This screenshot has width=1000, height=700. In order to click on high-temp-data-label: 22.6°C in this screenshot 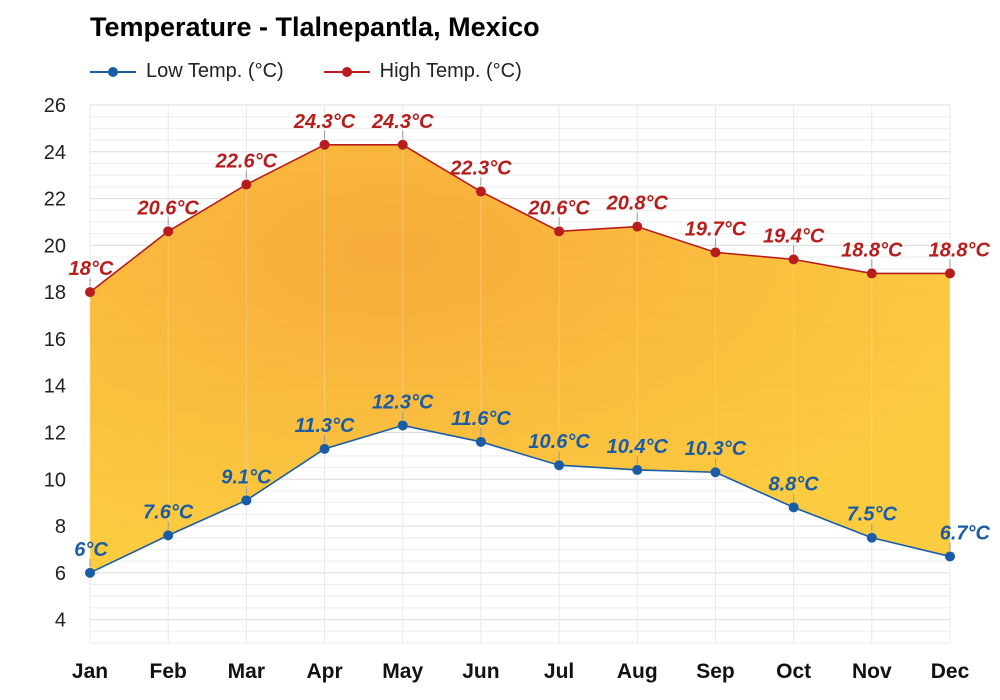, I will do `click(246, 162)`.